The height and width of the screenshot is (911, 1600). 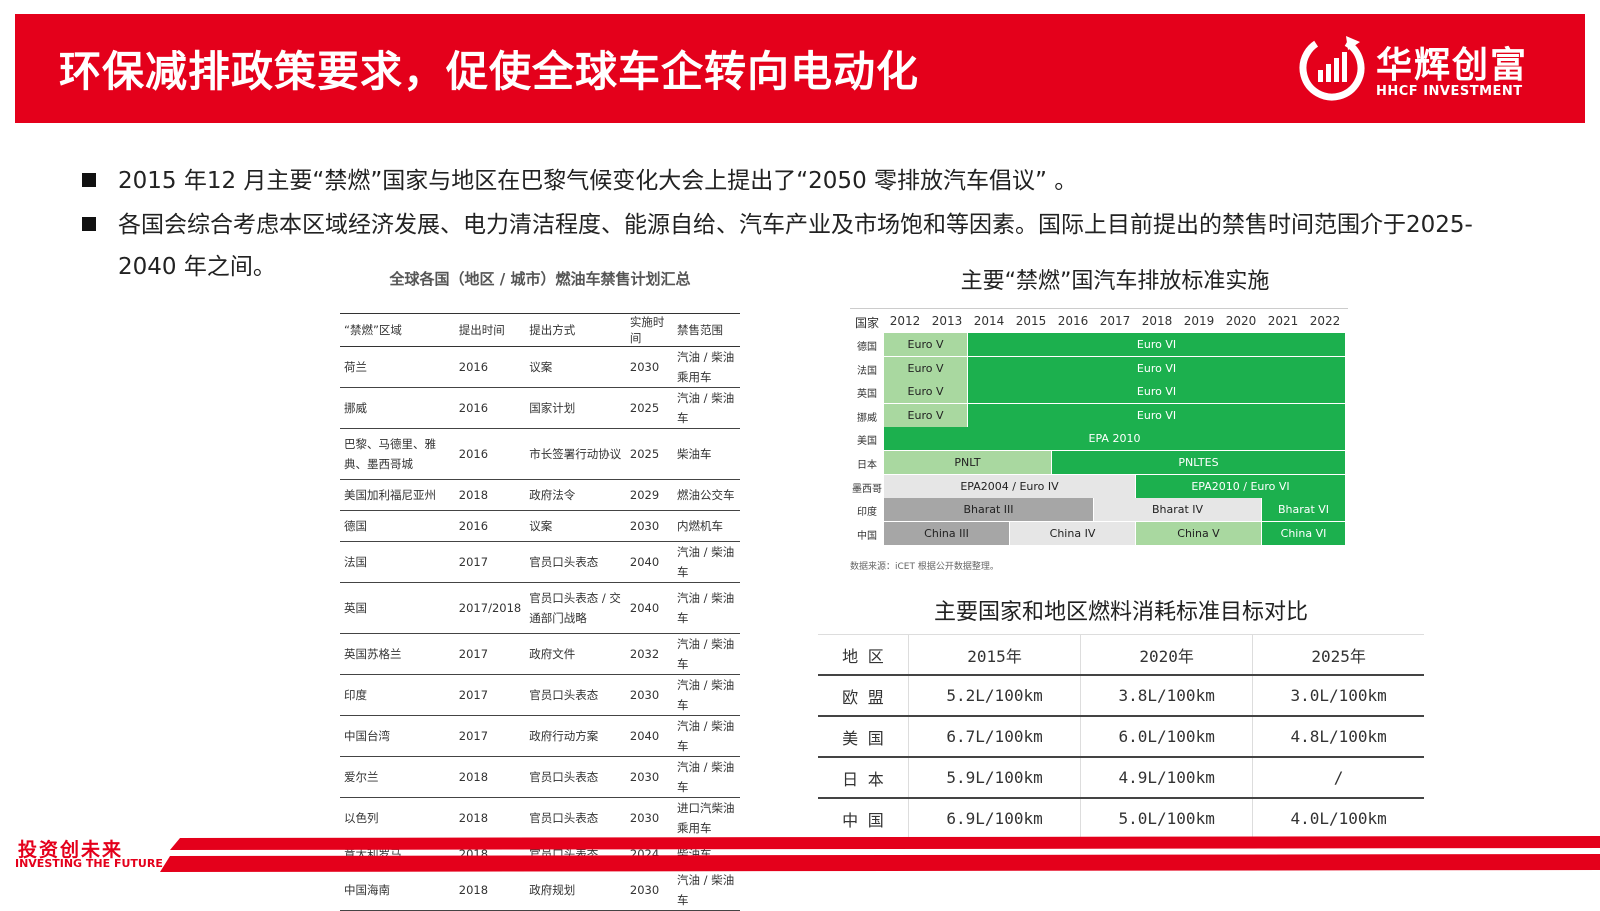 I want to click on standard-segment: Euro VI, so click(x=1157, y=344).